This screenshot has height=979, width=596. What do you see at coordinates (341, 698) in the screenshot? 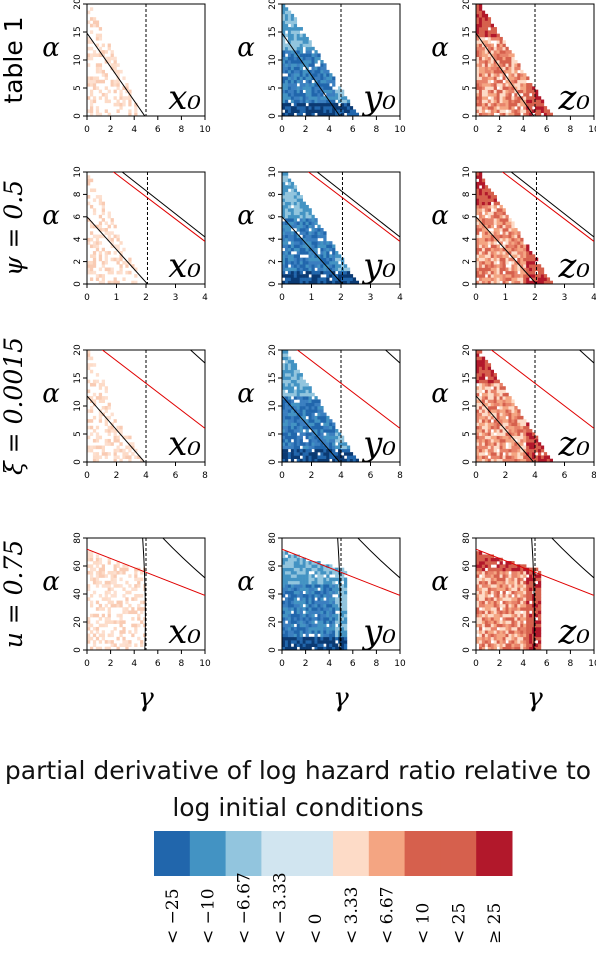
I see `x-axis-label-1: γ` at bounding box center [341, 698].